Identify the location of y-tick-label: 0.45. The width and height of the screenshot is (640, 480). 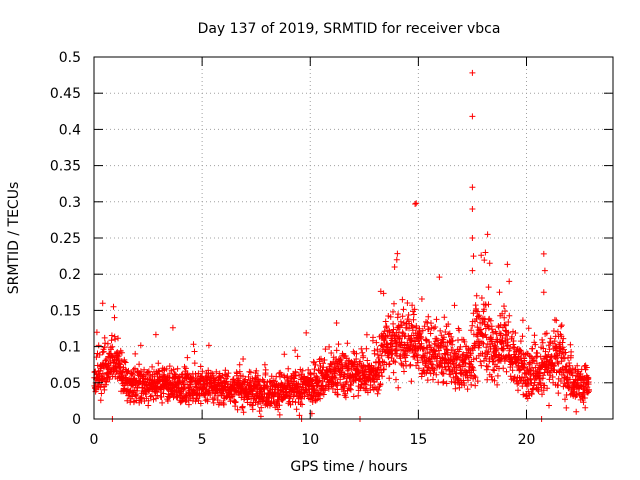
(65, 94).